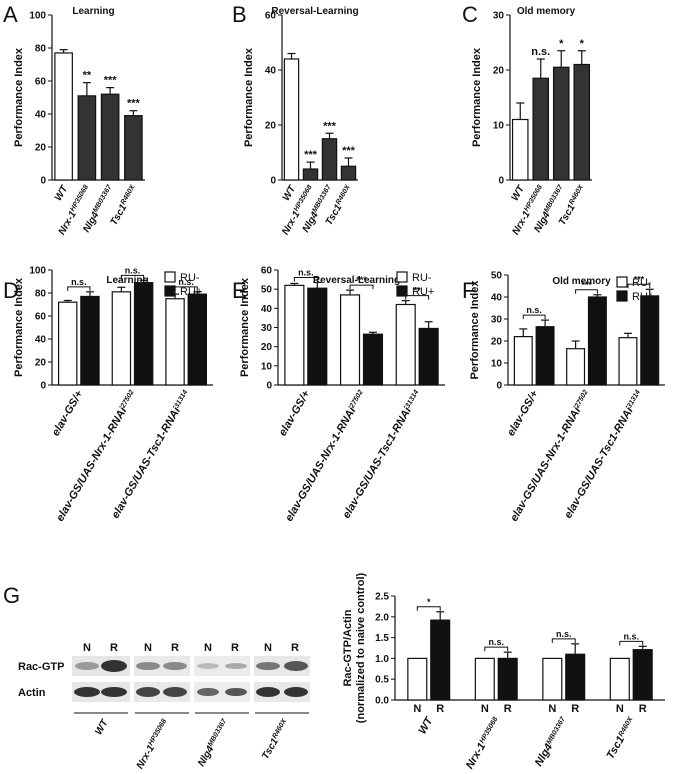 This screenshot has height=774, width=678. What do you see at coordinates (41, 317) in the screenshot?
I see `y-tick-label: 60` at bounding box center [41, 317].